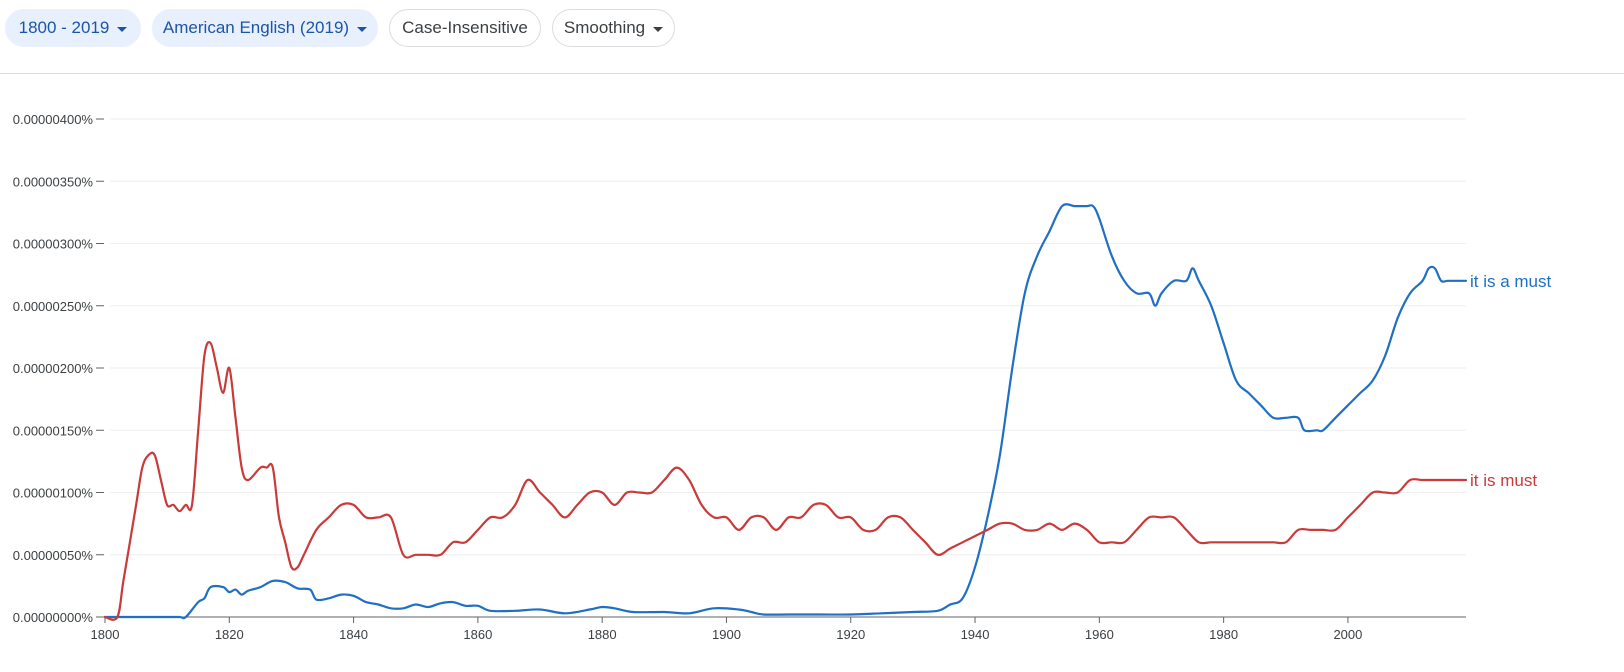  Describe the element at coordinates (604, 27) in the screenshot. I see `smoothing-label: Smoothing` at that location.